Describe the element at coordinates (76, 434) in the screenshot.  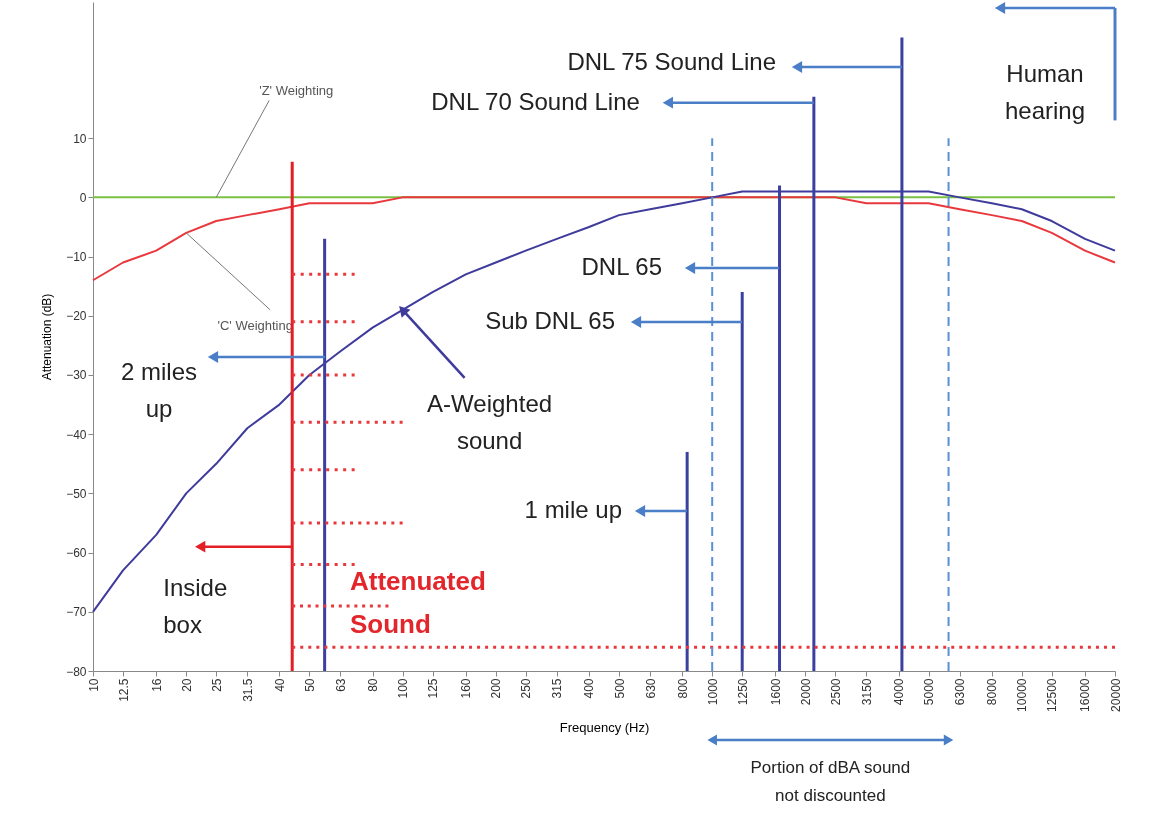
I see `y-tick-label: −40` at that location.